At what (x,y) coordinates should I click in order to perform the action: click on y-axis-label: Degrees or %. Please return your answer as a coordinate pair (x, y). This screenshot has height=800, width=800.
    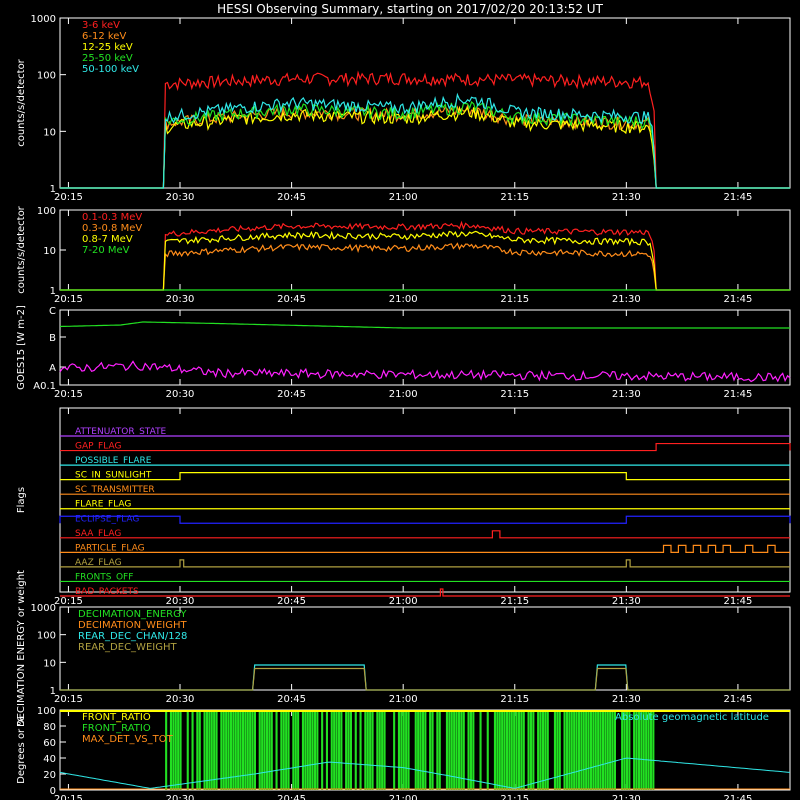
    Looking at the image, I should click on (21, 750).